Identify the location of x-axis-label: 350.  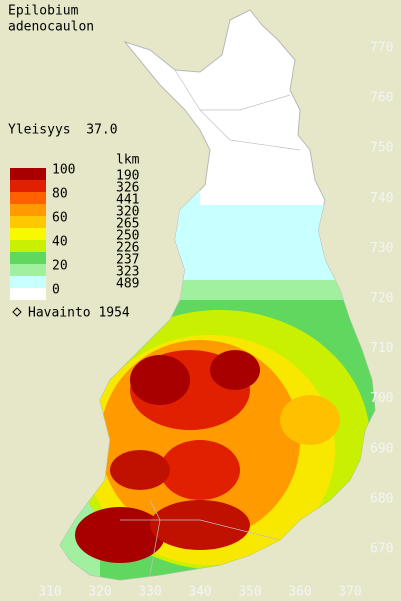
(249, 592).